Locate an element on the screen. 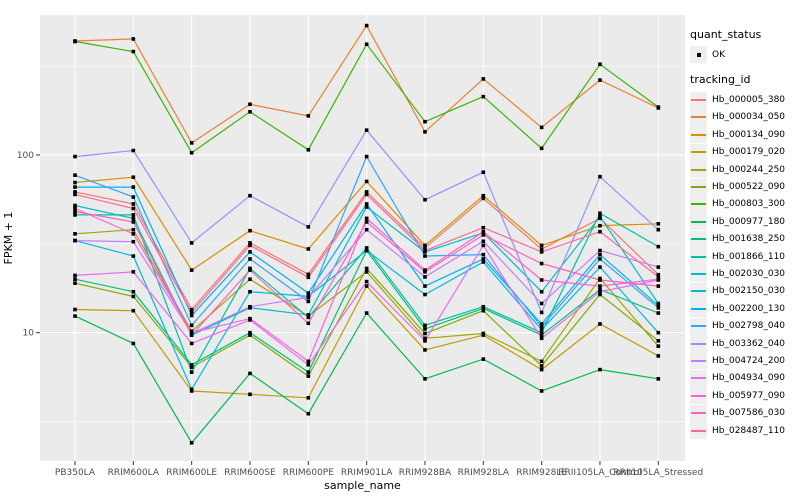  legend-item-Hb_000244_250: Hb_000244_250 is located at coordinates (745, 170).